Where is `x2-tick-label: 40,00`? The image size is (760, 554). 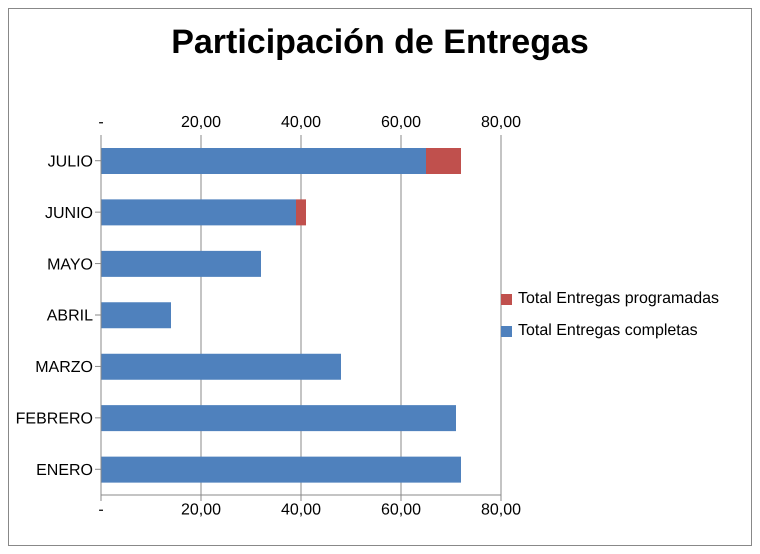 x2-tick-label: 40,00 is located at coordinates (301, 509).